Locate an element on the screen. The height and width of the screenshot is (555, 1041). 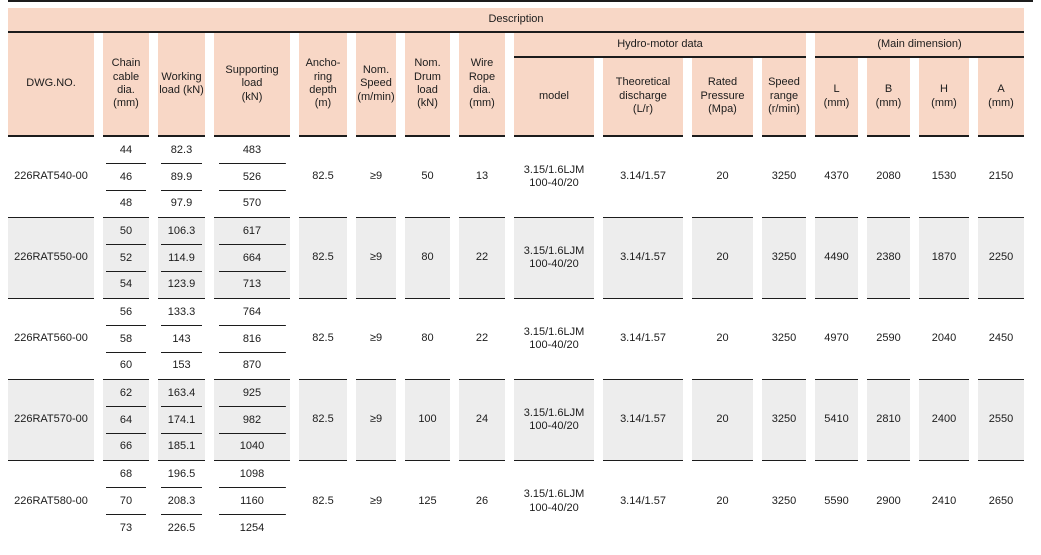
chain-value: 50 is located at coordinates (126, 231).